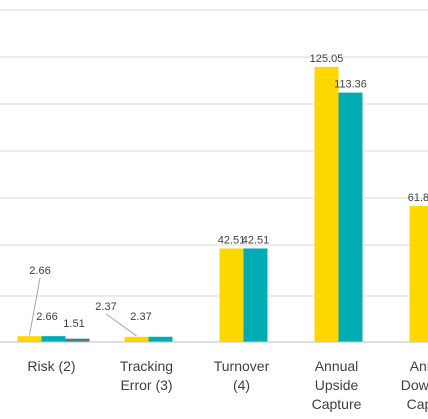 The image size is (428, 419). What do you see at coordinates (146, 375) in the screenshot?
I see `category-label: Tracking Error (3)` at bounding box center [146, 375].